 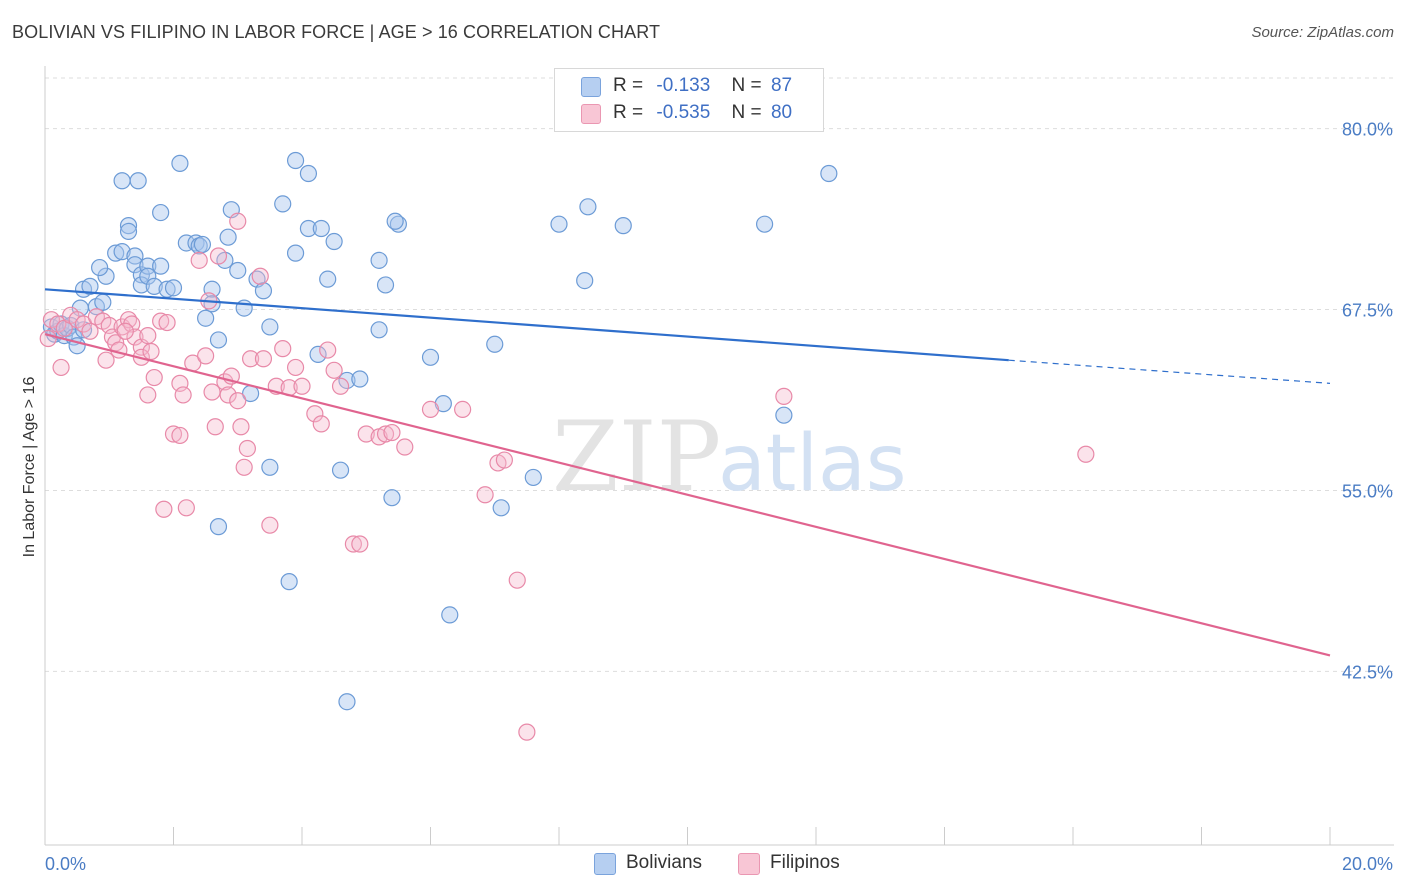 I want to click on y-tick-label: 67.5%, so click(x=1367, y=311).